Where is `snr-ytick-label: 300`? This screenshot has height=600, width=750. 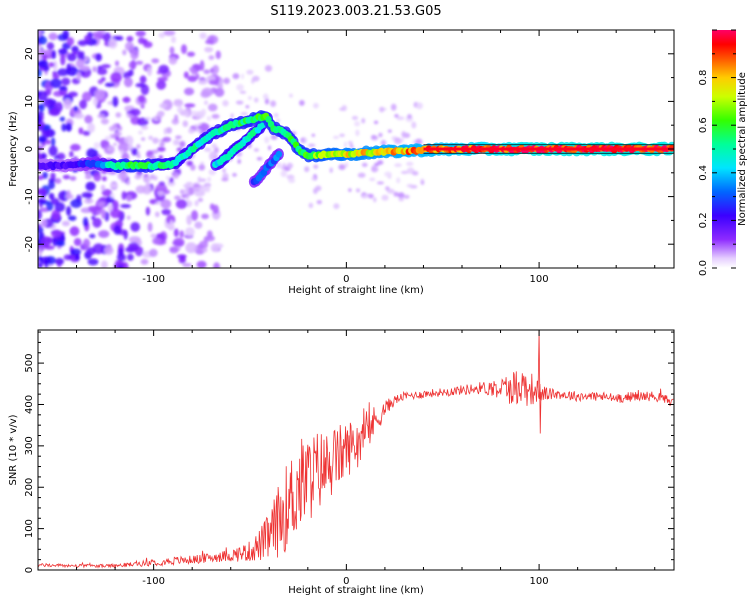 snr-ytick-label: 300 is located at coordinates (29, 445).